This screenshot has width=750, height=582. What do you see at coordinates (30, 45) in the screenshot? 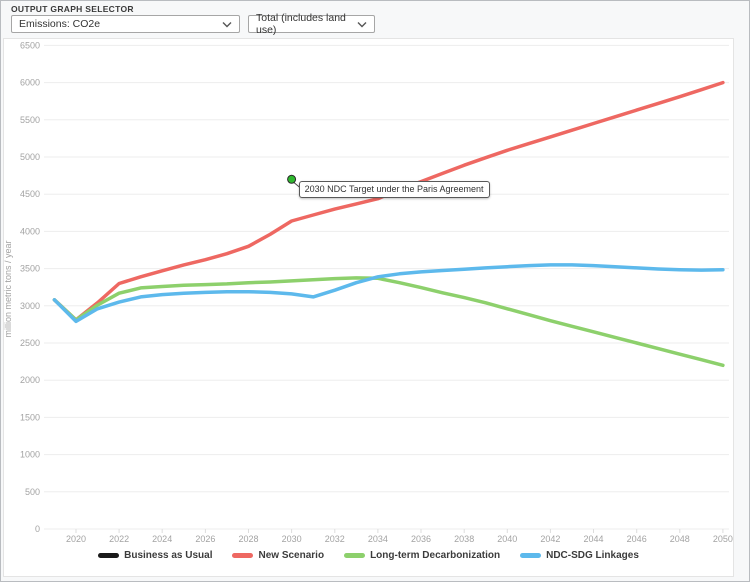
I see `y-tick-label: 6500` at bounding box center [30, 45].